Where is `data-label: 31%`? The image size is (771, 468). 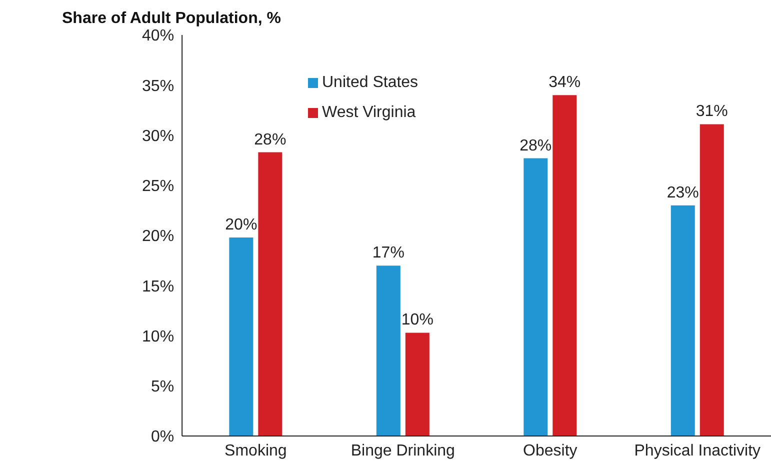
data-label: 31% is located at coordinates (712, 111).